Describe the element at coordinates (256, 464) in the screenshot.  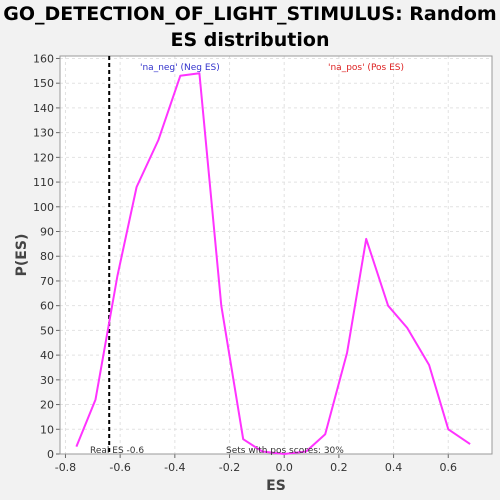
I see `x-axis-ticks: -0.8 -0.6 -0.4 -0.2 0.0 0.2 0.4 0.6` at that location.